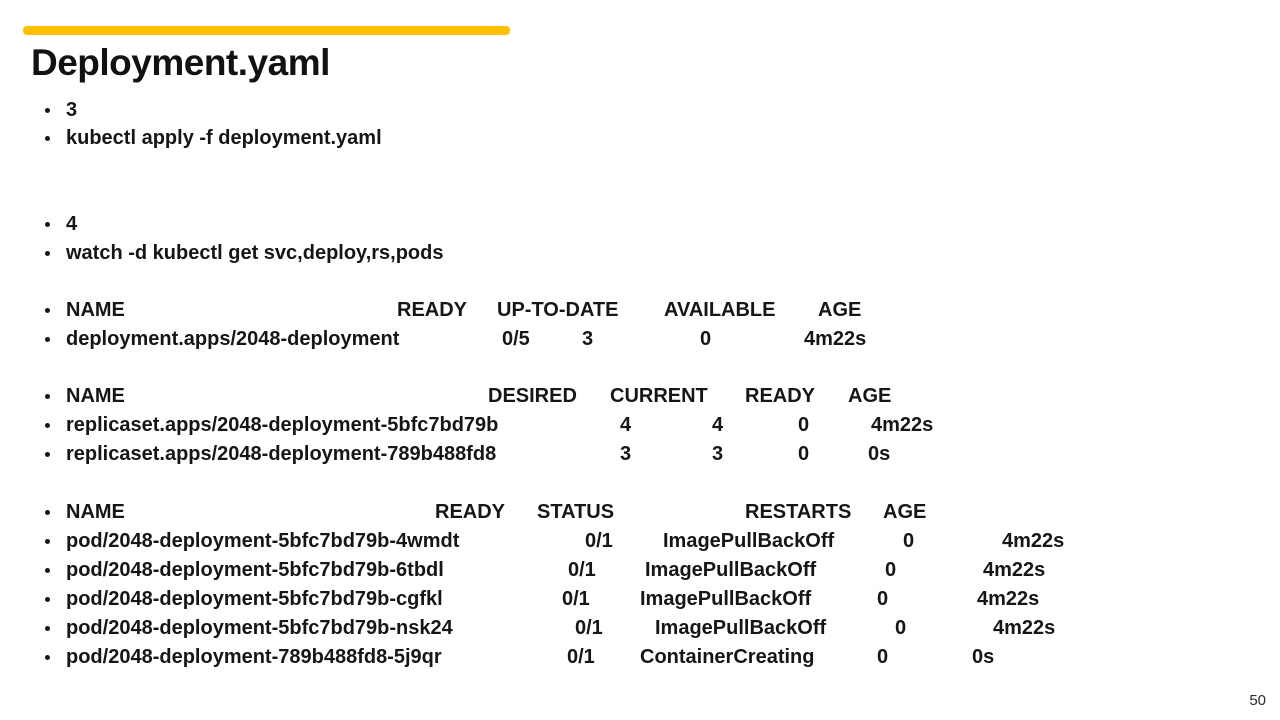  I want to click on cell-name: pod/2048-deployment-5bfc7bd79b-6tbdl, so click(255, 570).